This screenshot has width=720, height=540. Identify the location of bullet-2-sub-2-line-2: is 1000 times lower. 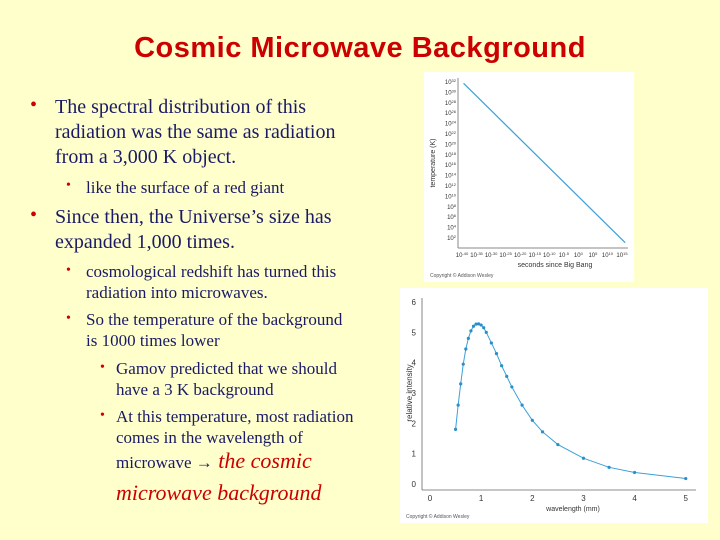
(153, 340).